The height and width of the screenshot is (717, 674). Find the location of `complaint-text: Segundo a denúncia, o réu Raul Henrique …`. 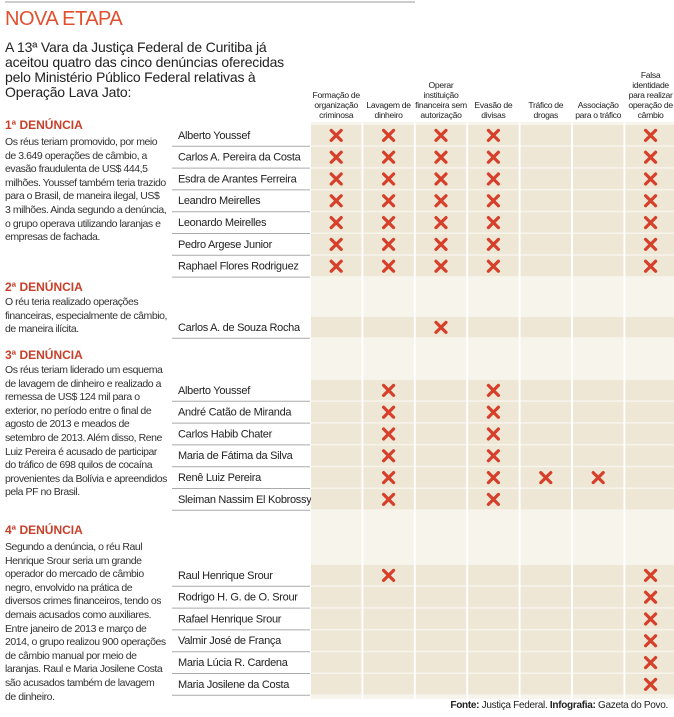

complaint-text: Segundo a denúncia, o réu Raul Henrique … is located at coordinates (85, 622).